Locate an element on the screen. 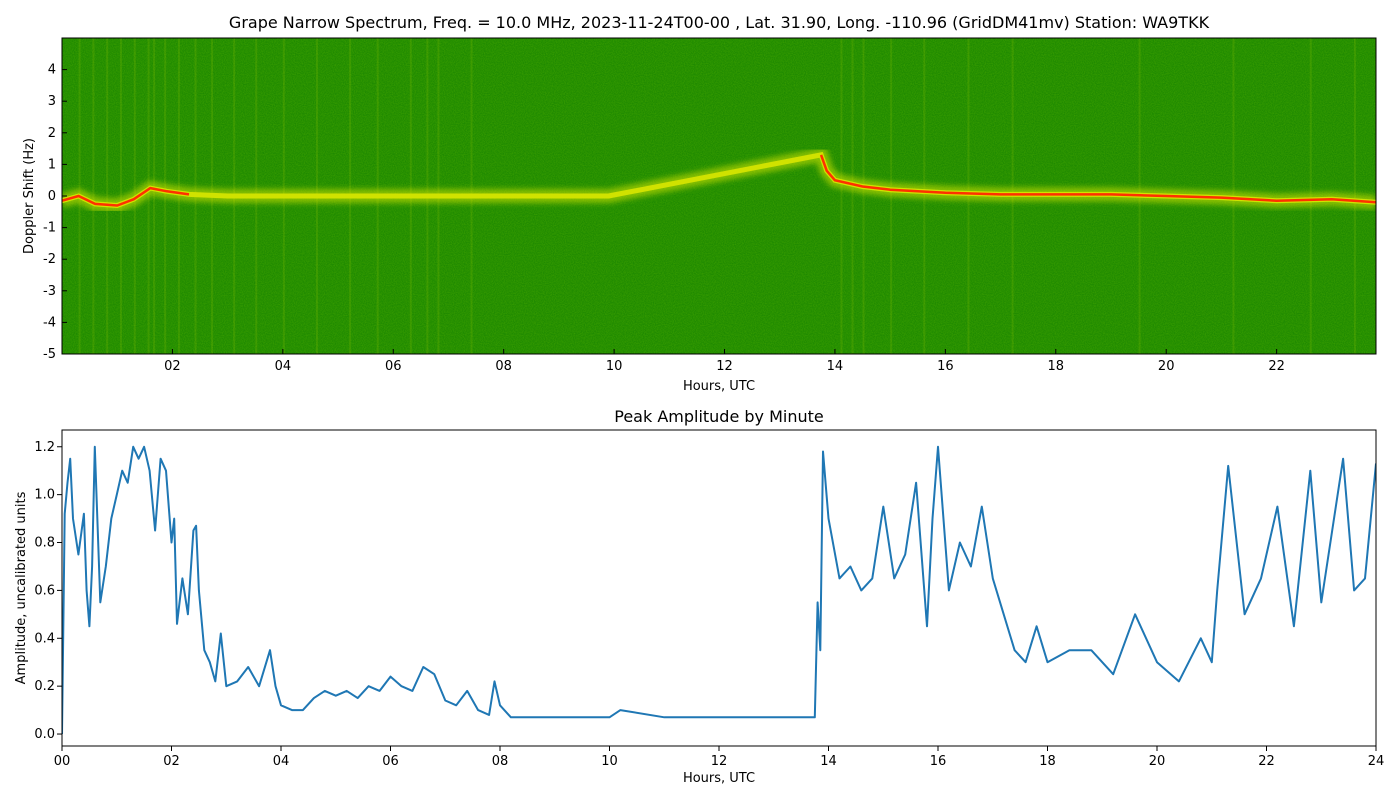 Image resolution: width=1400 pixels, height=800 pixels. spectrogram-x-ticks: 02 04 06 08 10 12 14 16 18 20 22 is located at coordinates (724, 361).